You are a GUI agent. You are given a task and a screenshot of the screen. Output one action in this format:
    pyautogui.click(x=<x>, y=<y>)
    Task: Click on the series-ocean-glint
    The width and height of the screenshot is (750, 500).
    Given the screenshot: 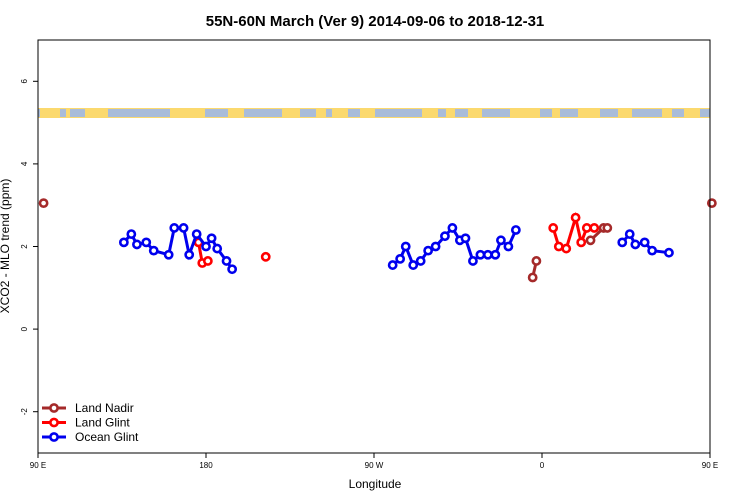 What is the action you would take?
    pyautogui.click(x=396, y=249)
    